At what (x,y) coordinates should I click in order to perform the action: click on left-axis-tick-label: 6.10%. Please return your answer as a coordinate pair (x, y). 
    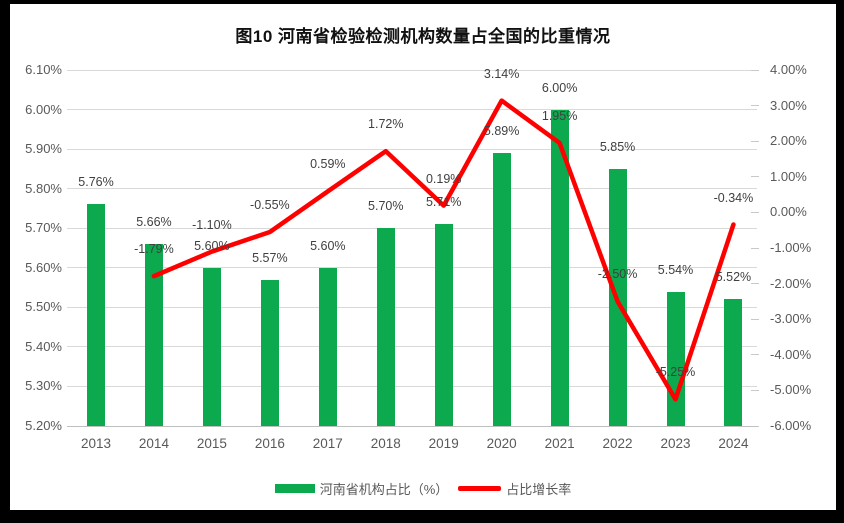
    Looking at the image, I should click on (43, 69).